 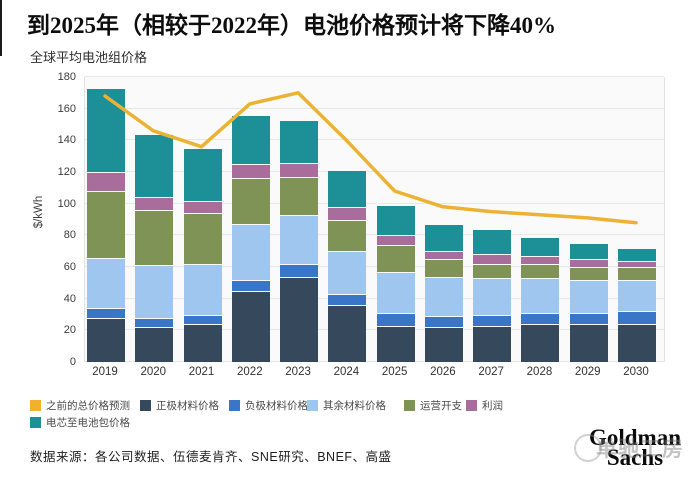 I want to click on legend-item: 正极材料价格, so click(x=179, y=404).